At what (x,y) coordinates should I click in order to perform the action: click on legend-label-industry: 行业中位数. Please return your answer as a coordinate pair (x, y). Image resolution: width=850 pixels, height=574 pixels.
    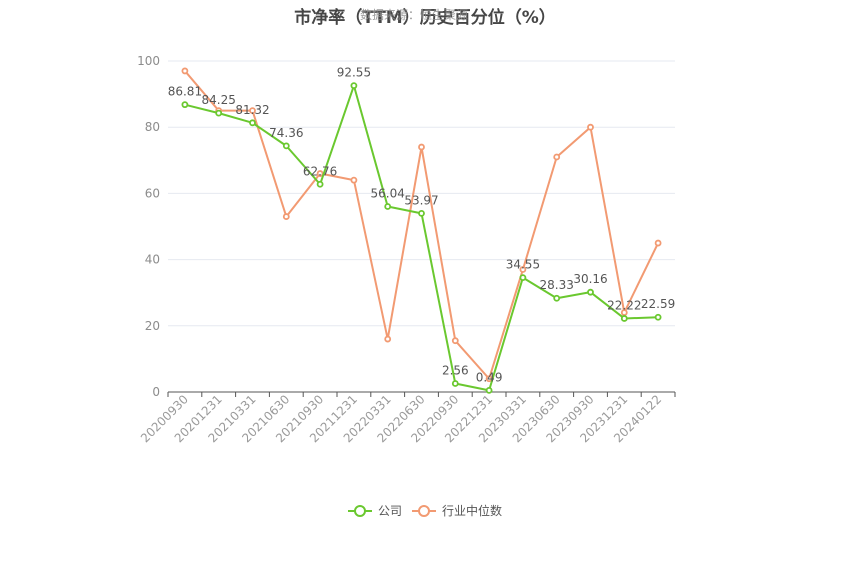
    Looking at the image, I should click on (472, 510).